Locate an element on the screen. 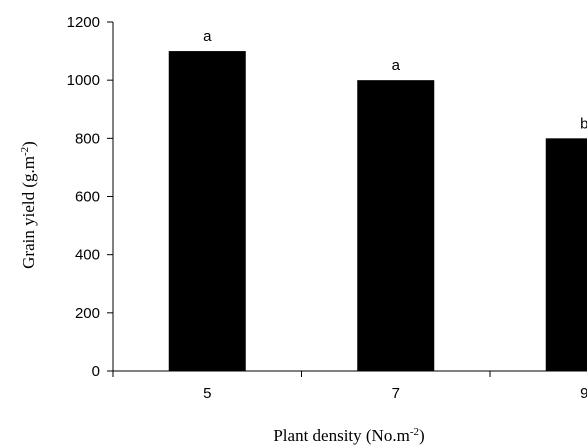 The width and height of the screenshot is (587, 448). y-axis-title-sup: -2 is located at coordinates (25, 151).